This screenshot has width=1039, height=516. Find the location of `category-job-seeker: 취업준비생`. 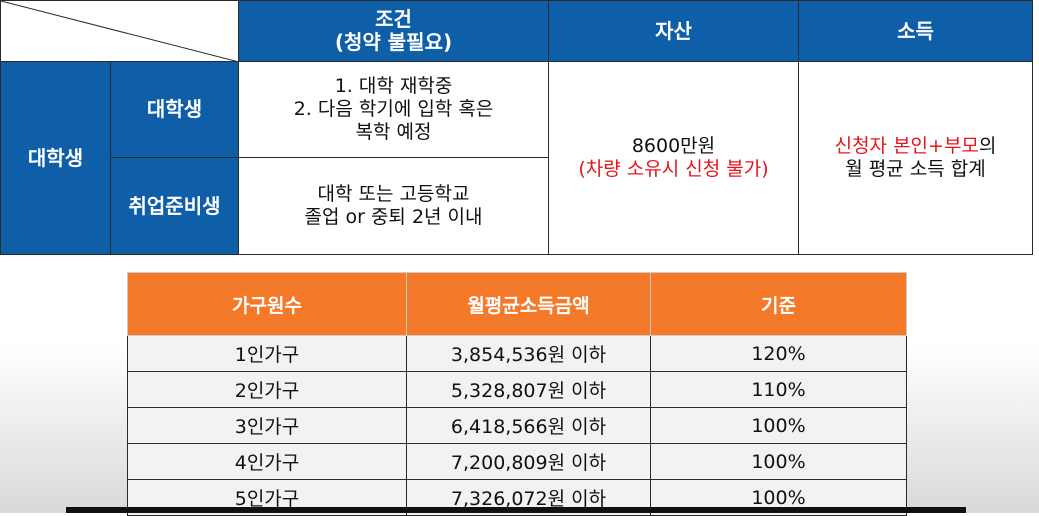

category-job-seeker: 취업준비생 is located at coordinates (174, 206).